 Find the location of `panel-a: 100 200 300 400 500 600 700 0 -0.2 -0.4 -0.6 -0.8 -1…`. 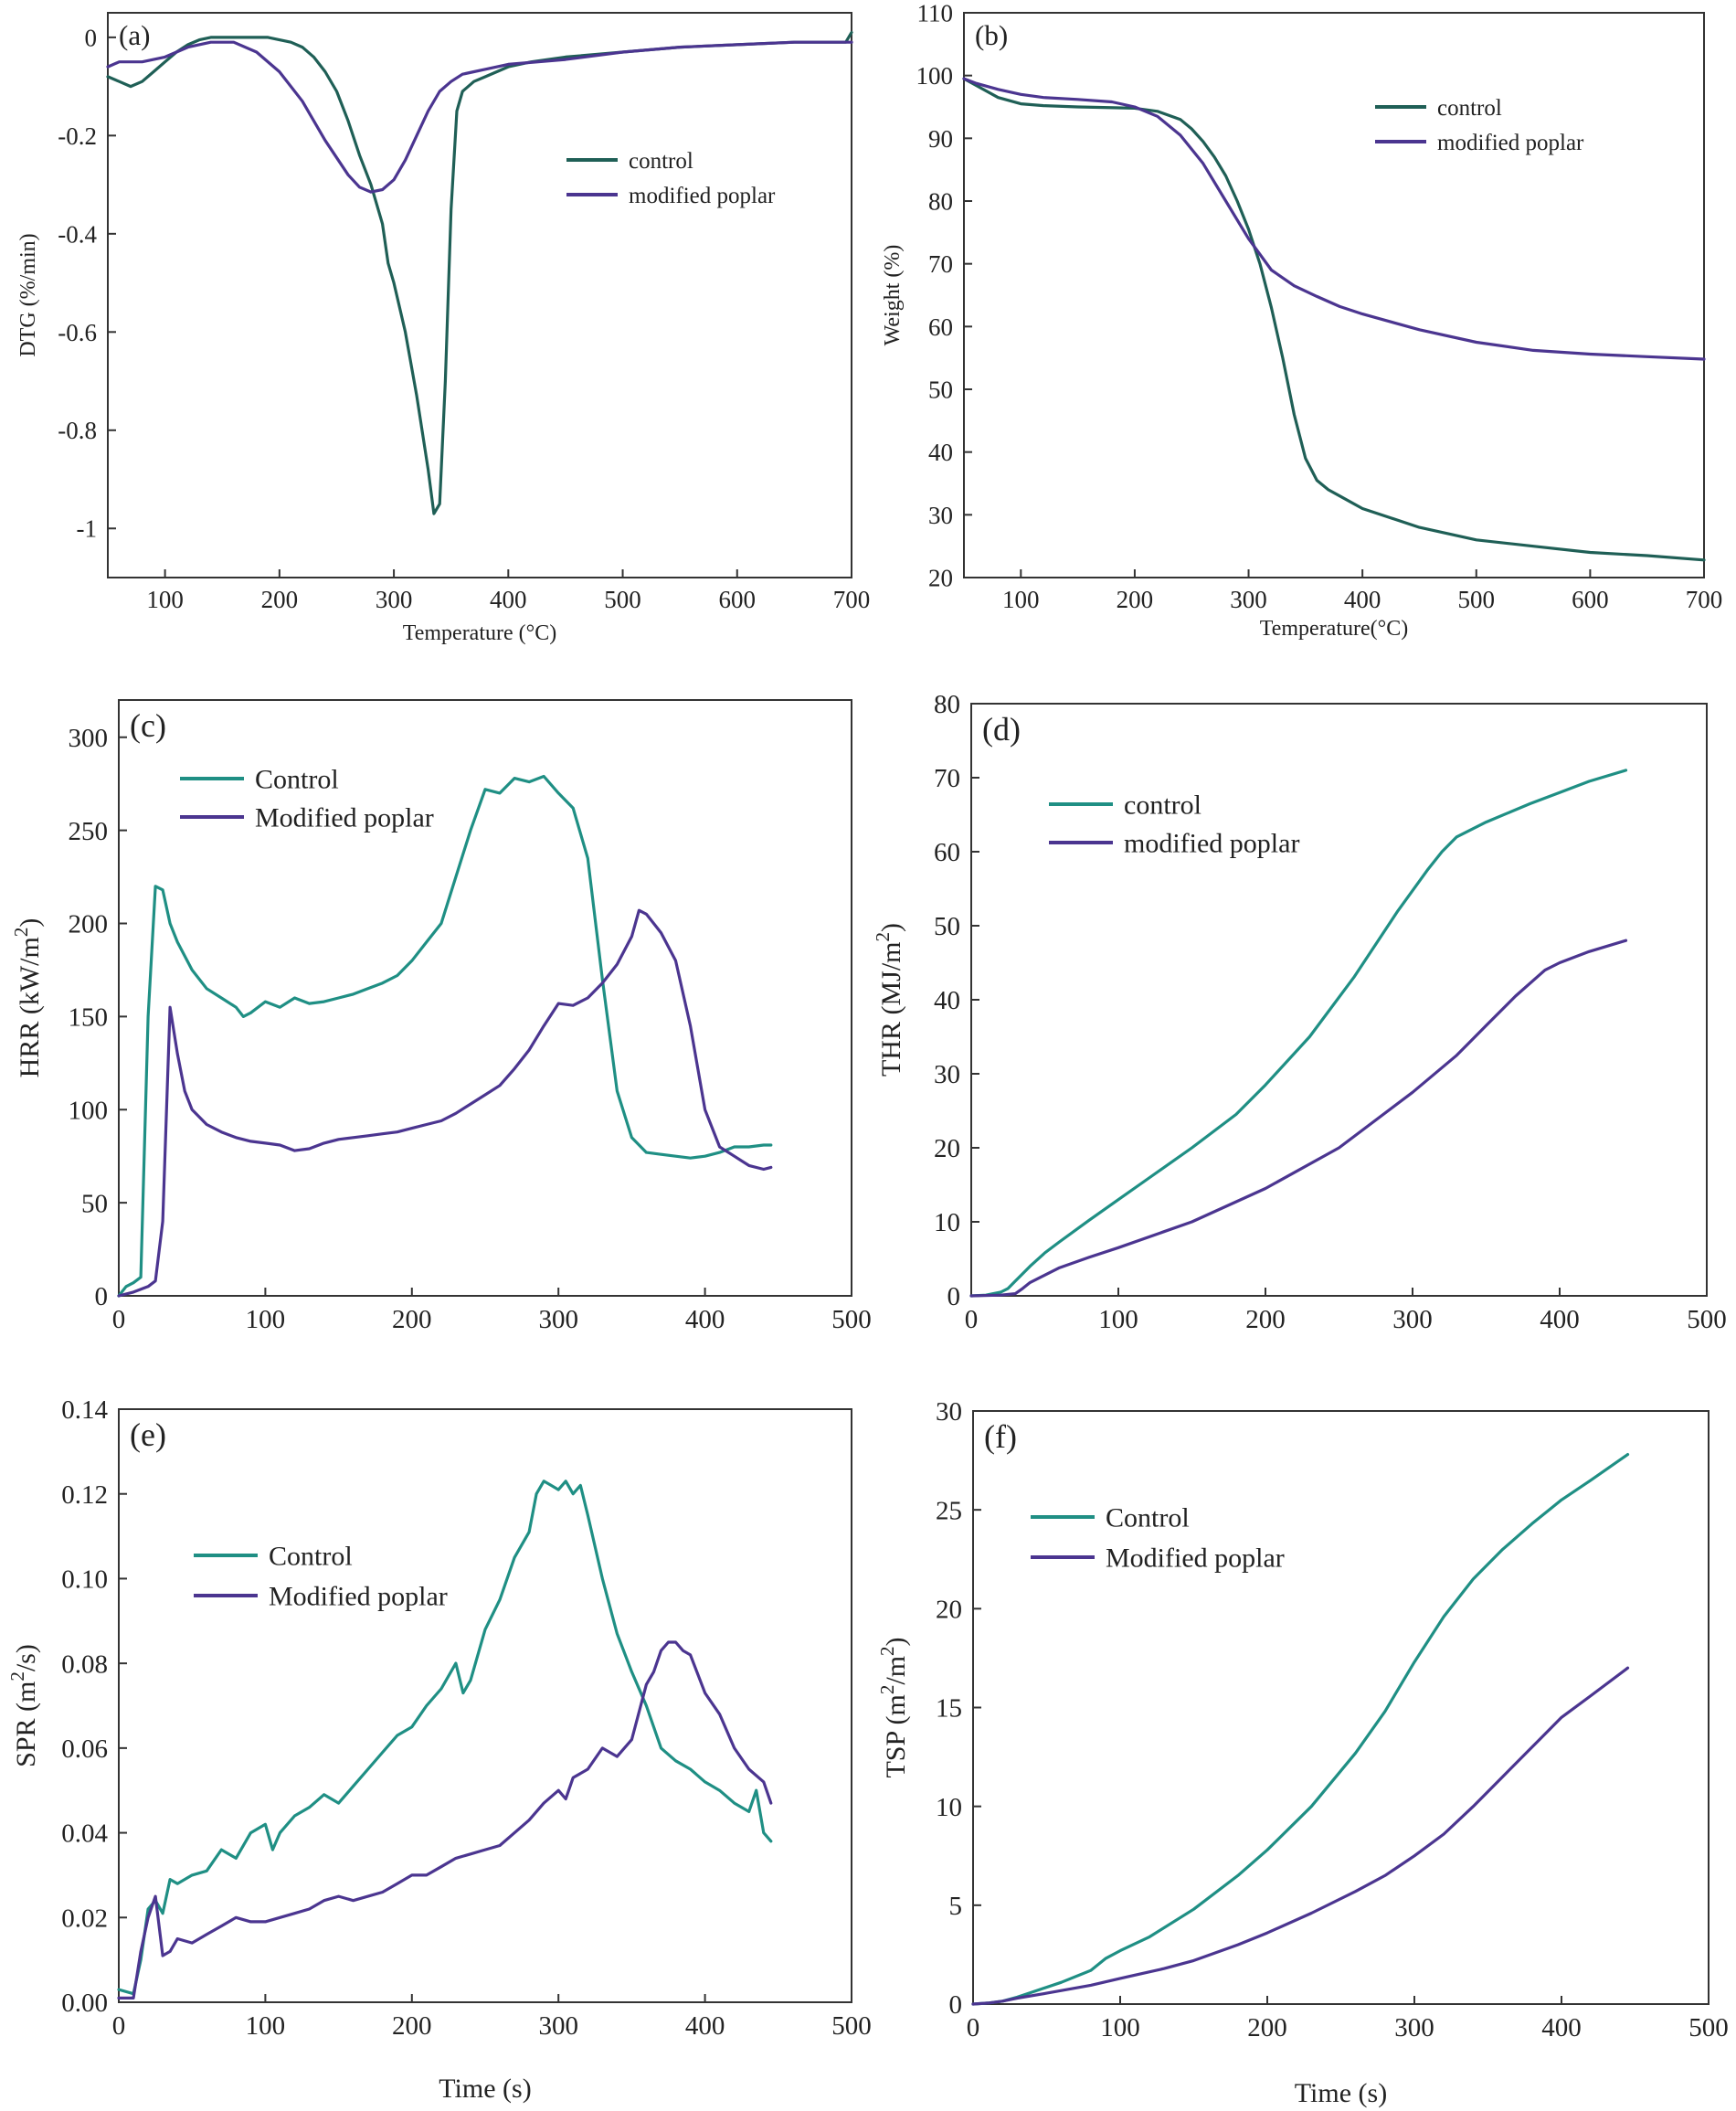

panel-a: 100 200 300 400 500 600 700 0 -0.2 -0.4 -0.6 -0.8 -1… is located at coordinates (443, 328).